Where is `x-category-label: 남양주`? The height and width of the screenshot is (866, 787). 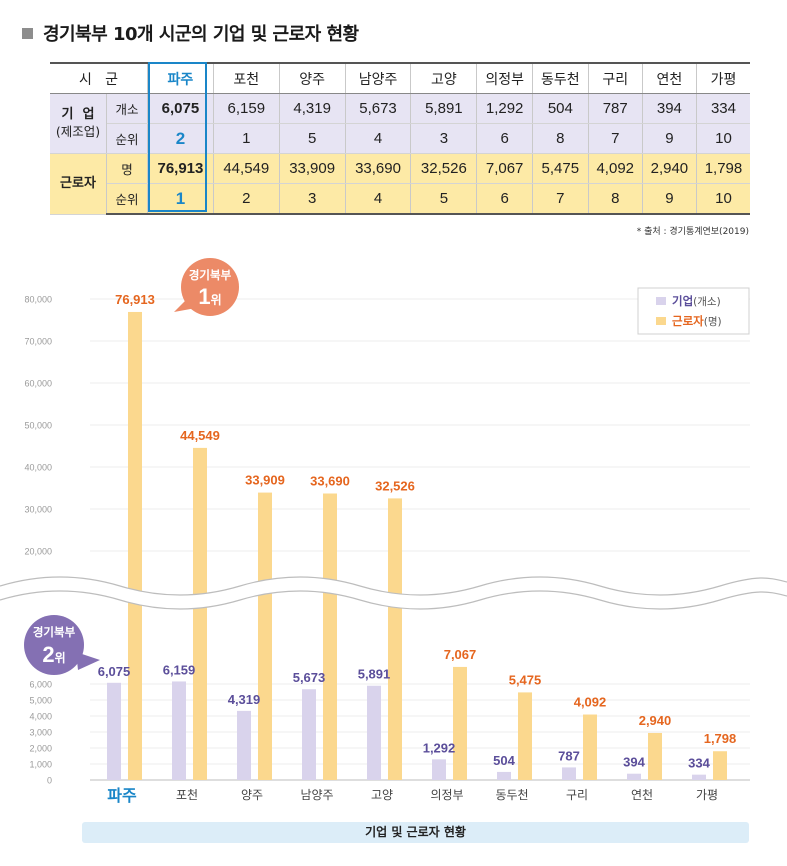
x-category-label: 남양주 is located at coordinates (316, 795).